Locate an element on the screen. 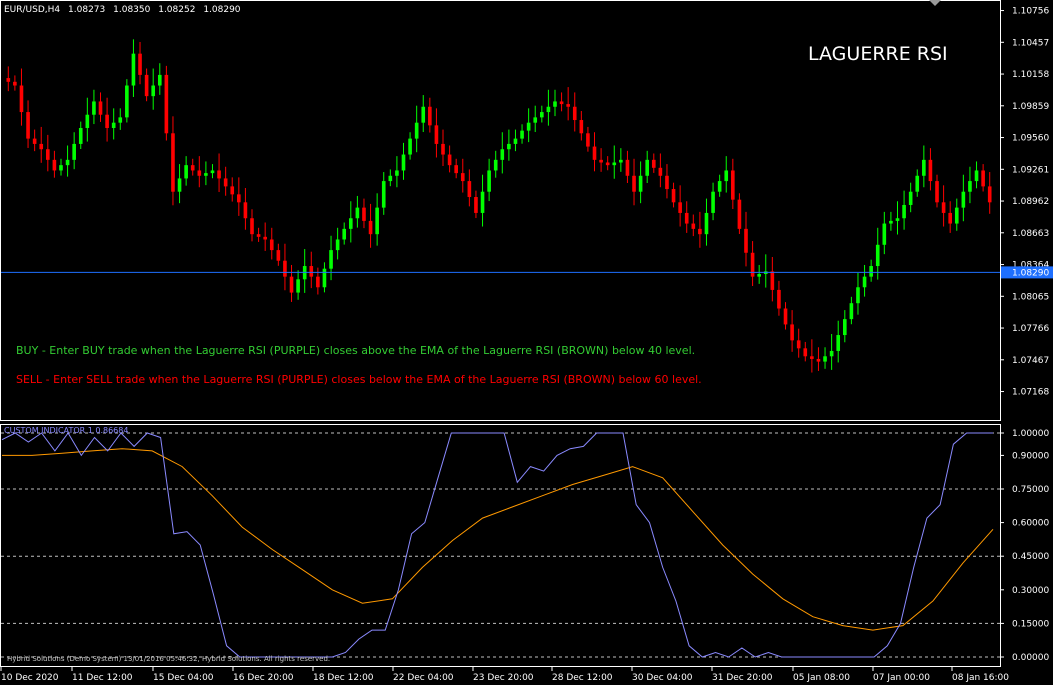 This screenshot has height=685, width=1053. price-tick-label: 1.08663 is located at coordinates (1030, 234).